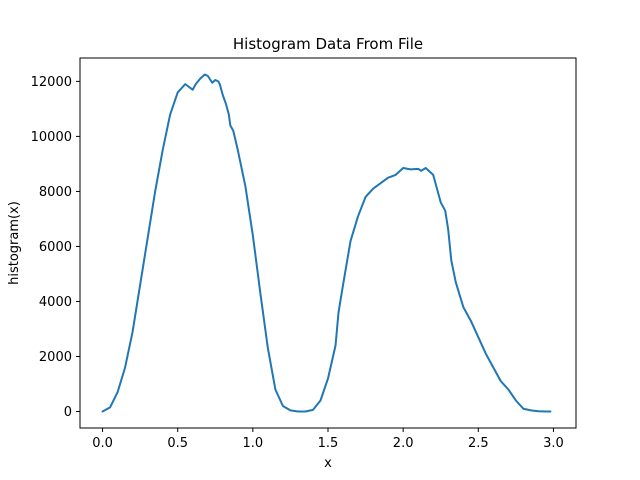 This screenshot has height=480, width=640. I want to click on x-tick-label: 0.5, so click(177, 443).